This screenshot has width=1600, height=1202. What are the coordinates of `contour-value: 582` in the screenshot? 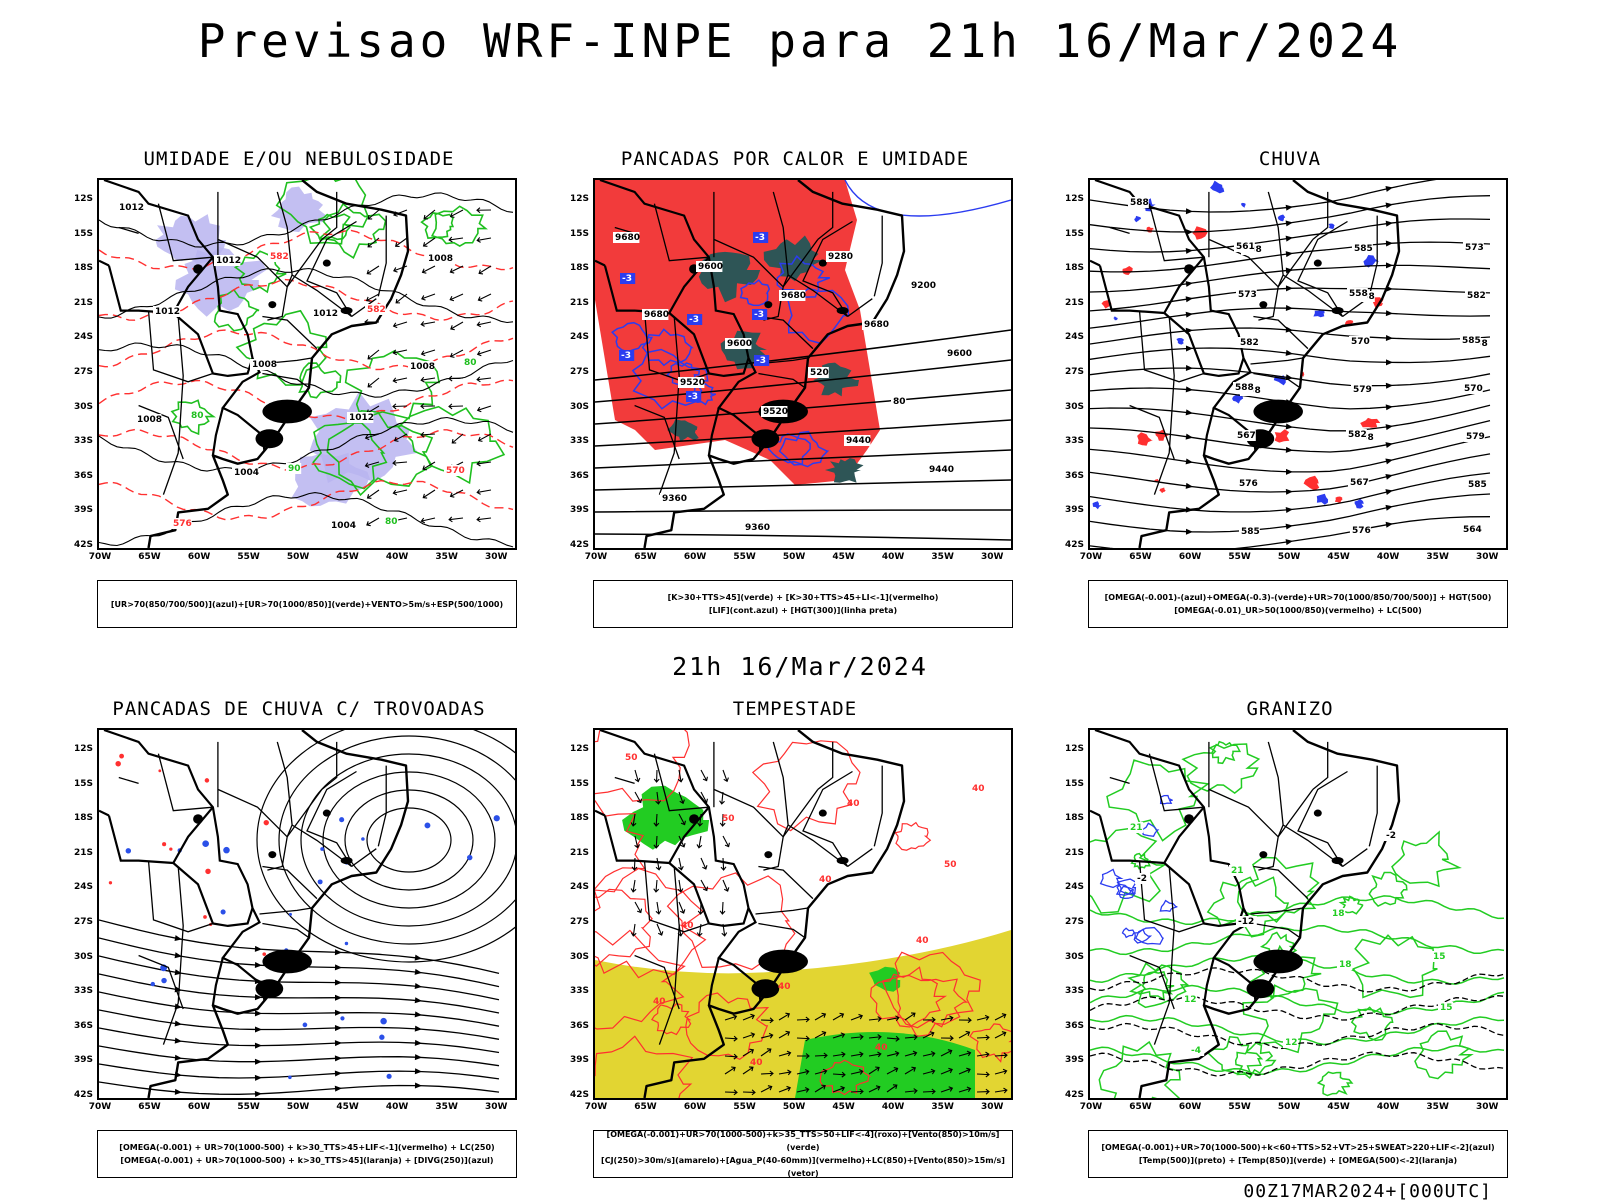 It's located at (1249, 343).